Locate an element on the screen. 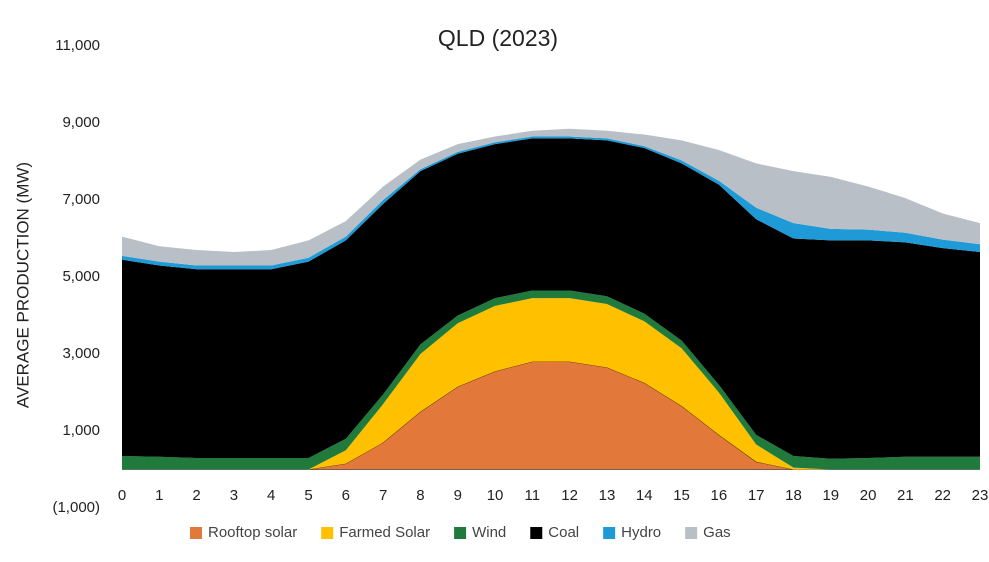 The width and height of the screenshot is (989, 562). x-tick-label: 15 is located at coordinates (681, 495).